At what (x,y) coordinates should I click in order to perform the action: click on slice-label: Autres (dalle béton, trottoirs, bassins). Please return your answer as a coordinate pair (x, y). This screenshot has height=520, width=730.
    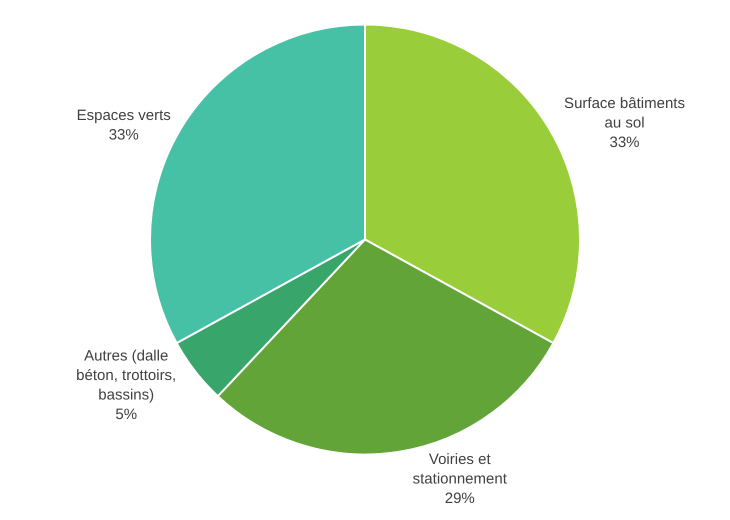
    Looking at the image, I should click on (126, 376).